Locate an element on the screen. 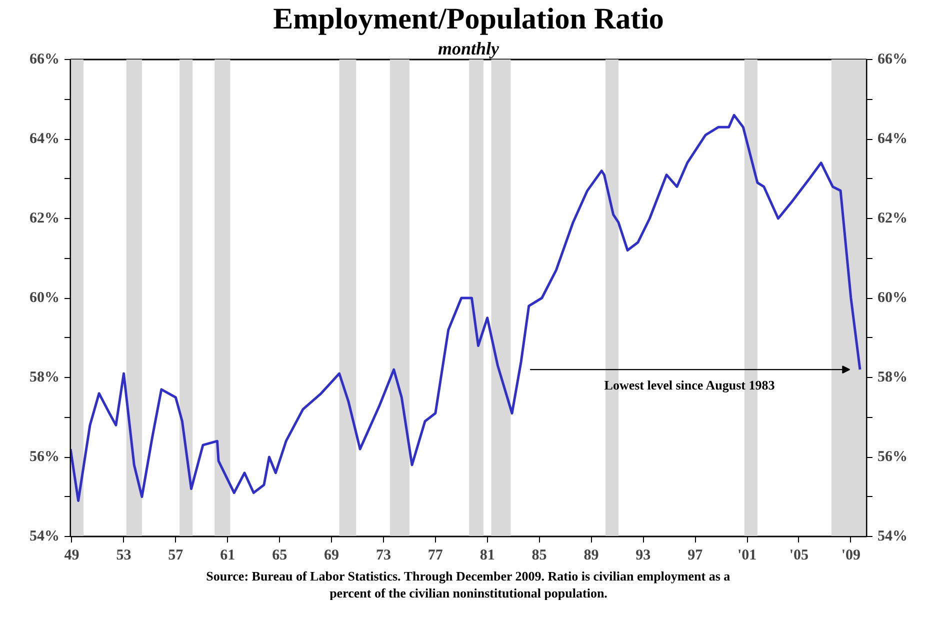 The image size is (936, 619). y2-tick-label: 58% is located at coordinates (893, 378).